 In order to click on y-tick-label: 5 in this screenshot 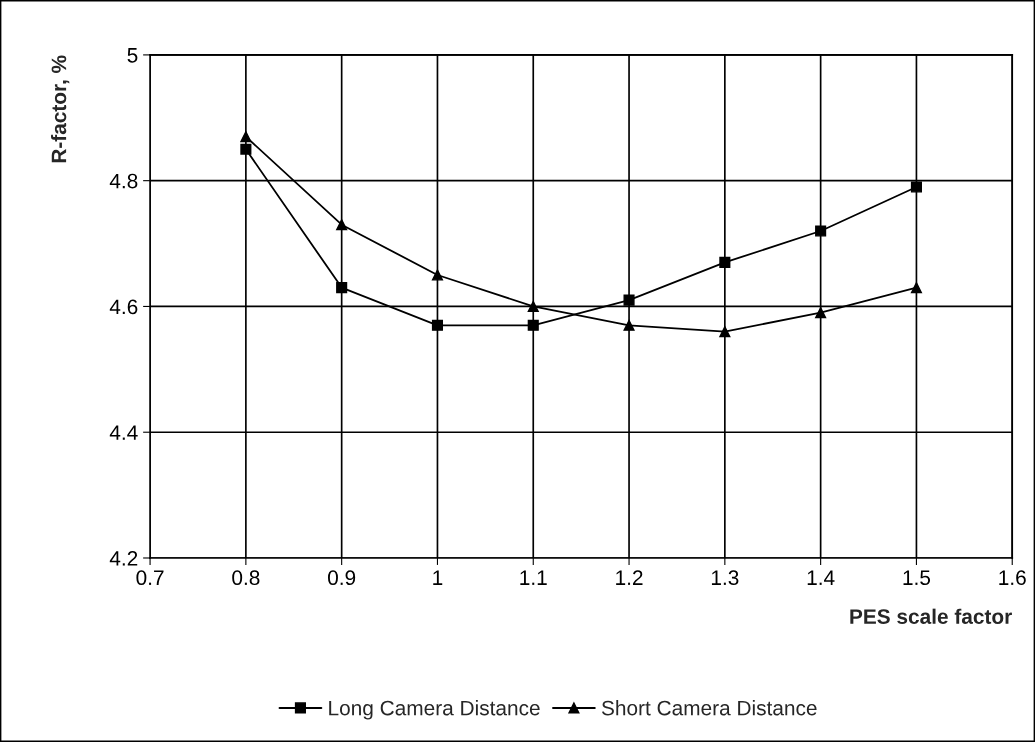, I will do `click(132, 55)`.